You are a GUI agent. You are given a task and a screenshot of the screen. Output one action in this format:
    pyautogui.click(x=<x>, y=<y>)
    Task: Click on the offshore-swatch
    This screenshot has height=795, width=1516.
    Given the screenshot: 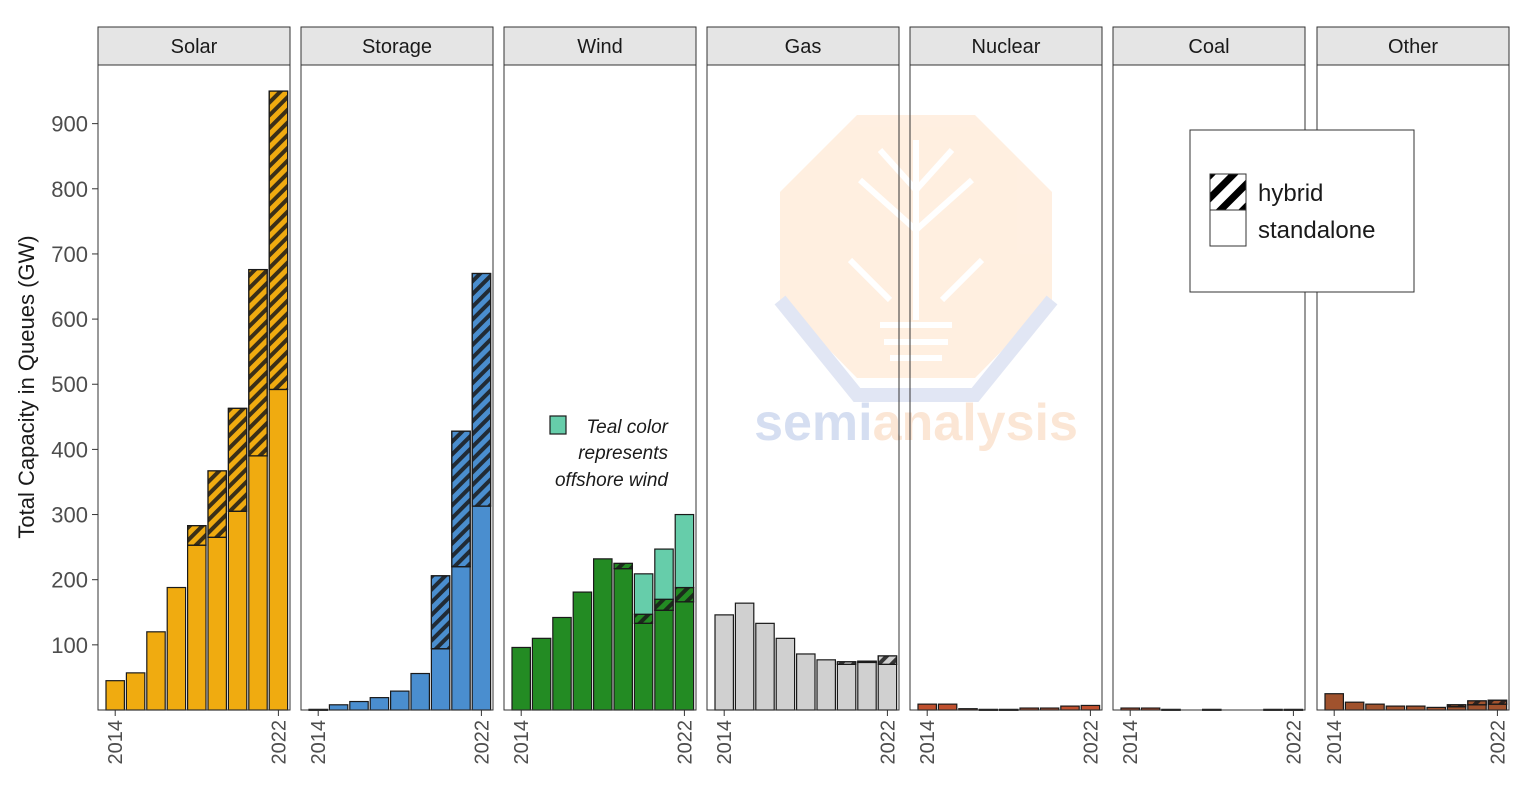 What is the action you would take?
    pyautogui.click(x=558, y=425)
    